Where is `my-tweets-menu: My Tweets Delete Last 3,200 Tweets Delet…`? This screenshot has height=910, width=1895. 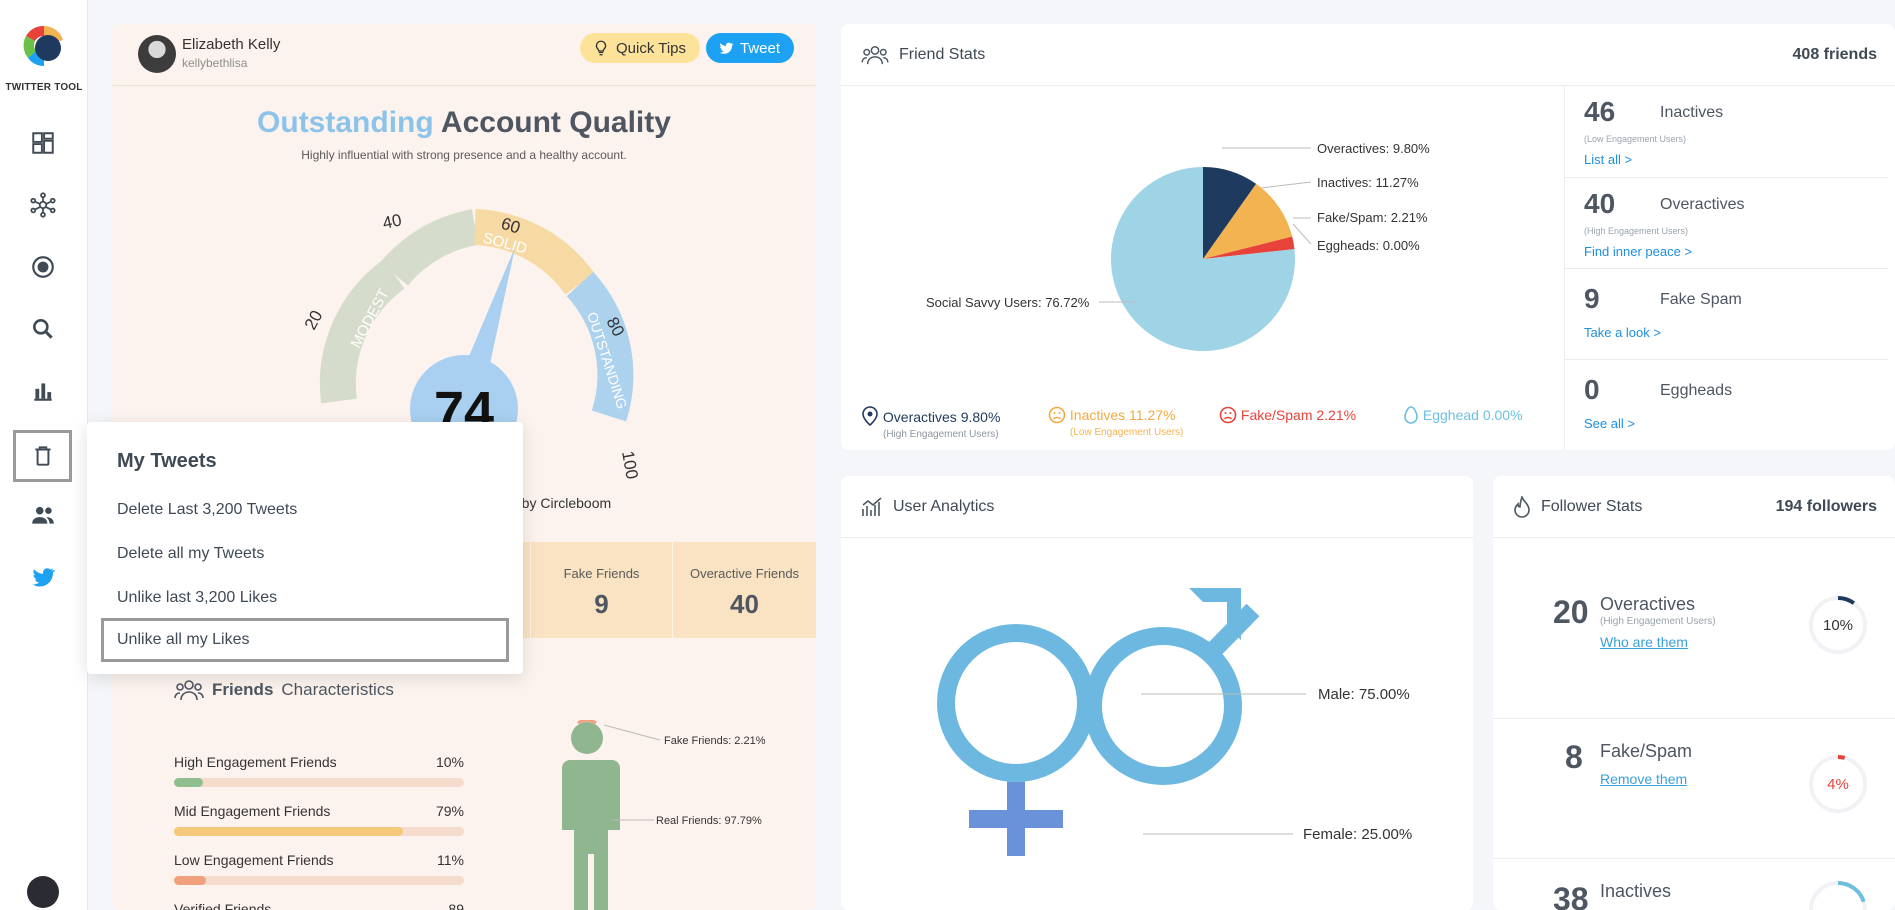 my-tweets-menu: My Tweets Delete Last 3,200 Tweets Delet… is located at coordinates (305, 548).